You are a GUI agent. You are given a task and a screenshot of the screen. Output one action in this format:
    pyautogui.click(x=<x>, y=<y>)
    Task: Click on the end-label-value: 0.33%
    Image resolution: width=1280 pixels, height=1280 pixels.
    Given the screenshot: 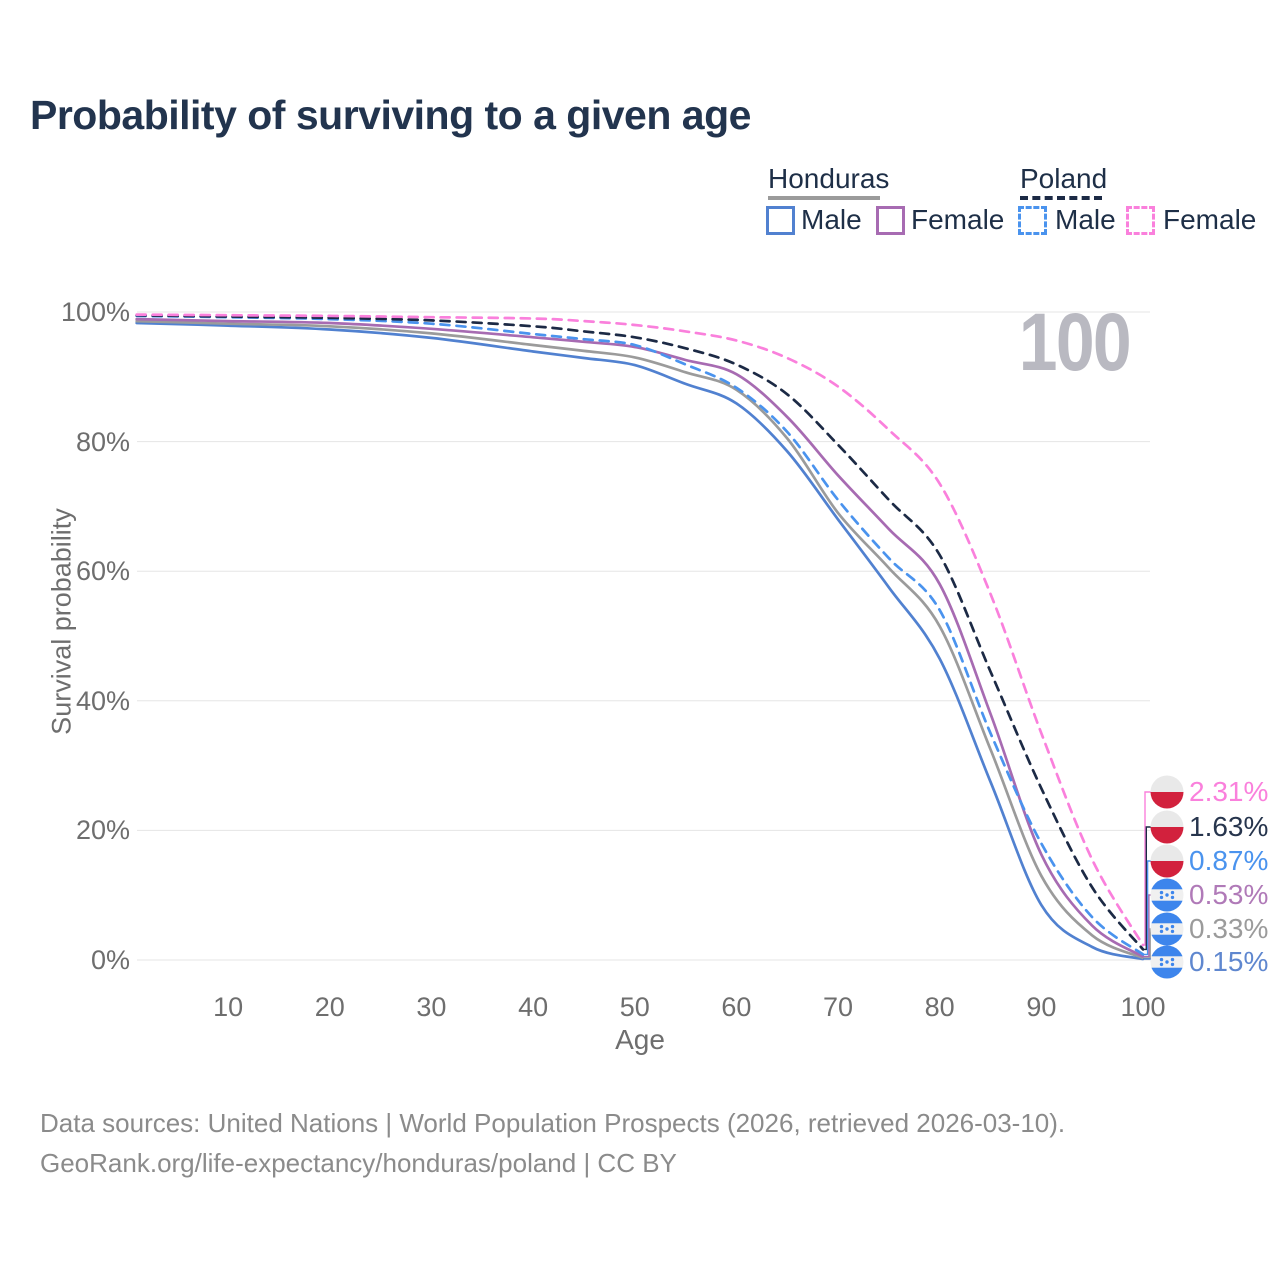 What is the action you would take?
    pyautogui.click(x=1229, y=928)
    